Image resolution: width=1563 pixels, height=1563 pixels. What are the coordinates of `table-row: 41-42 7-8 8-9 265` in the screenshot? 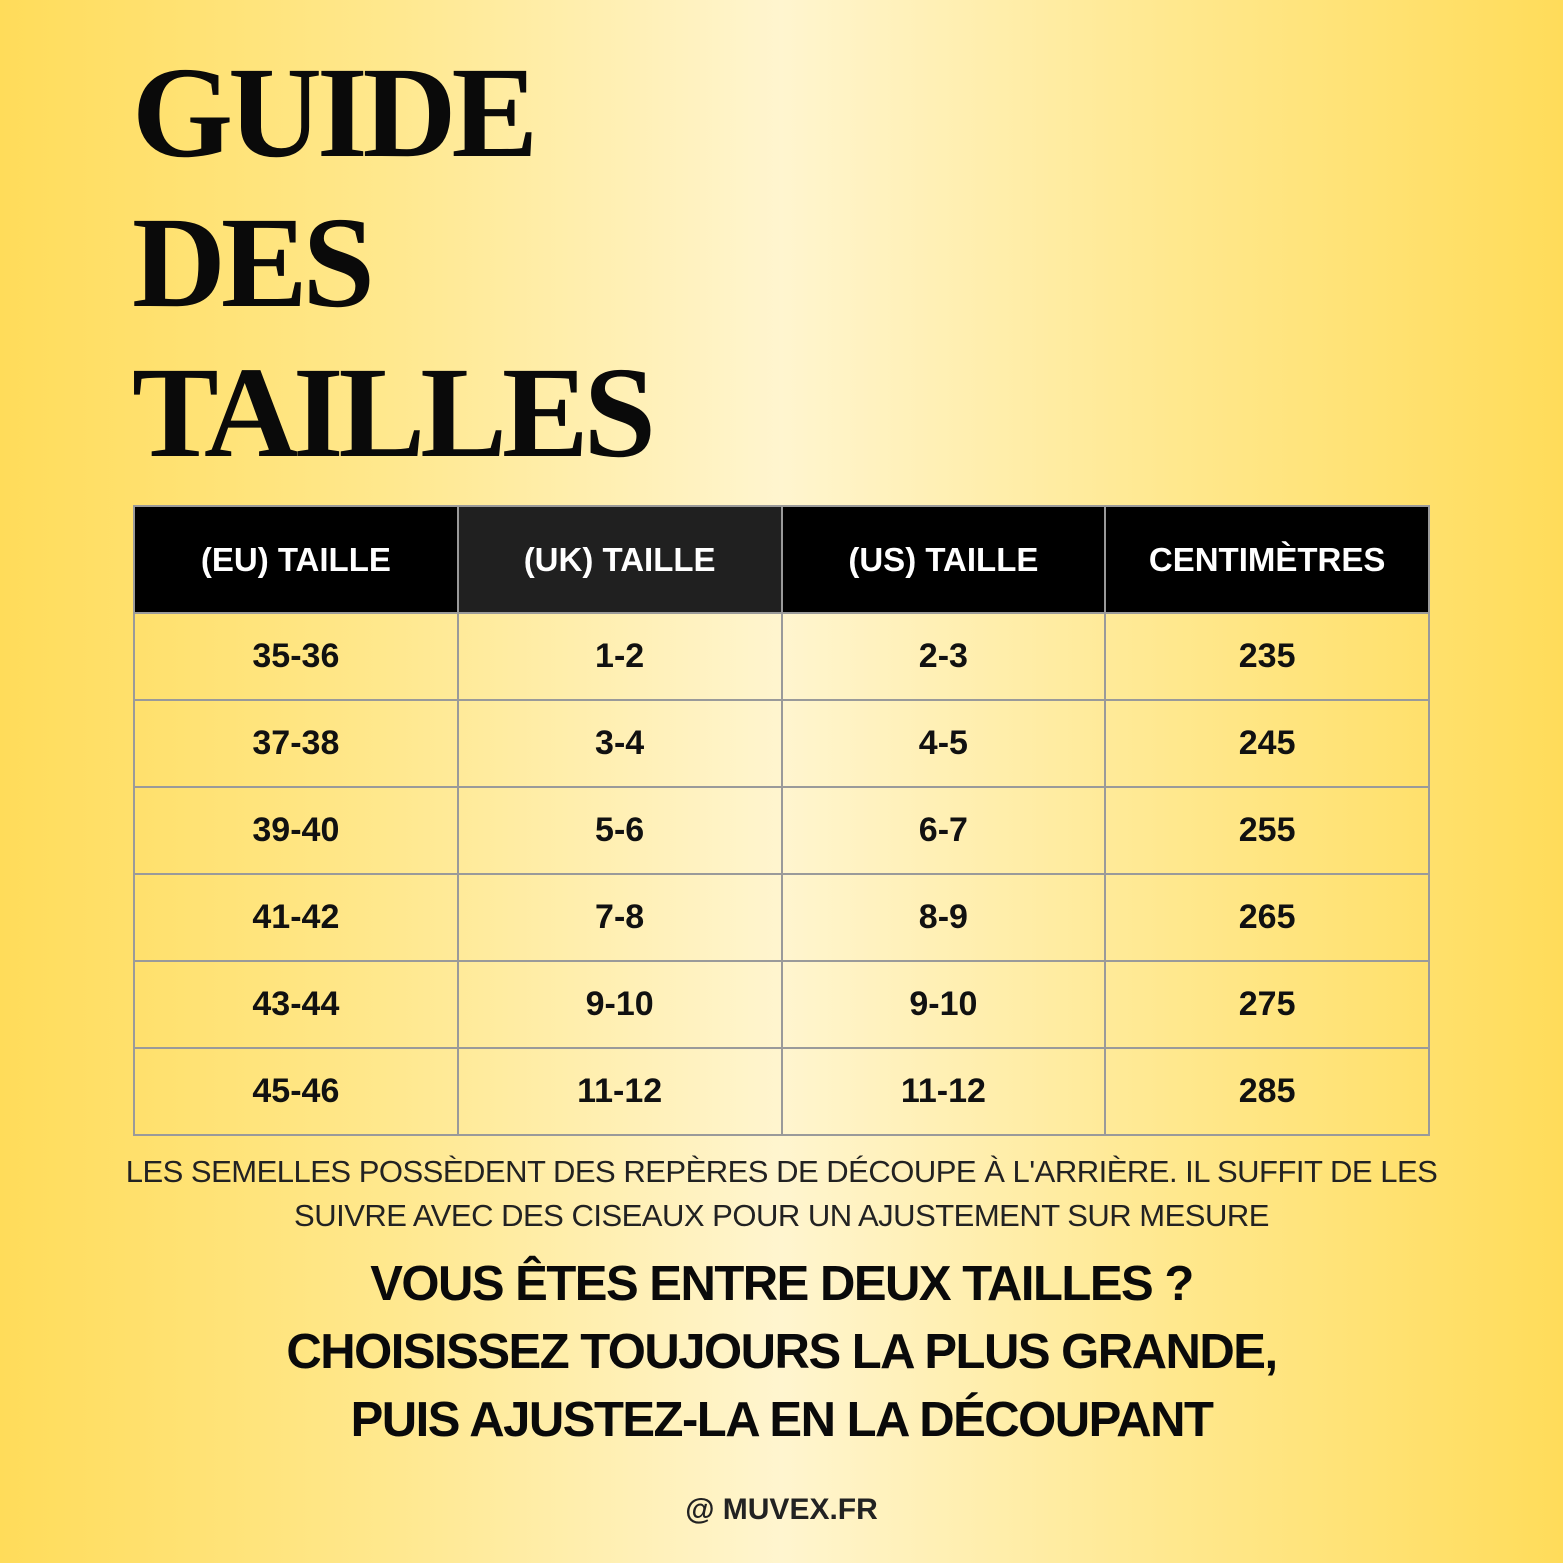 It's located at (781, 917).